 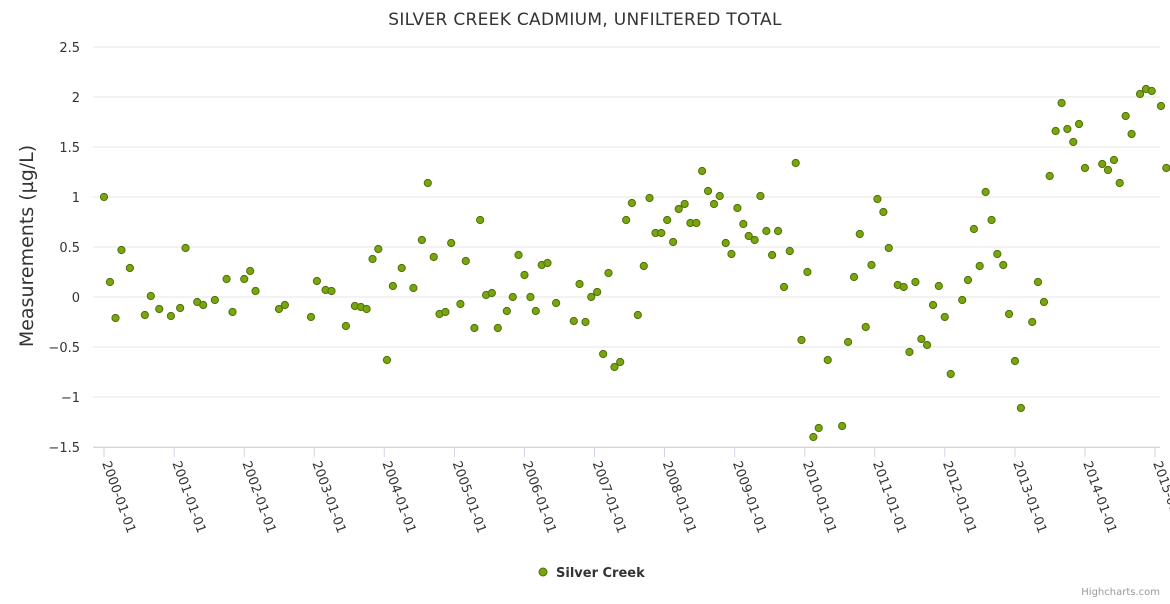 I want to click on credits-link: Highcharts.com, so click(x=1120, y=592).